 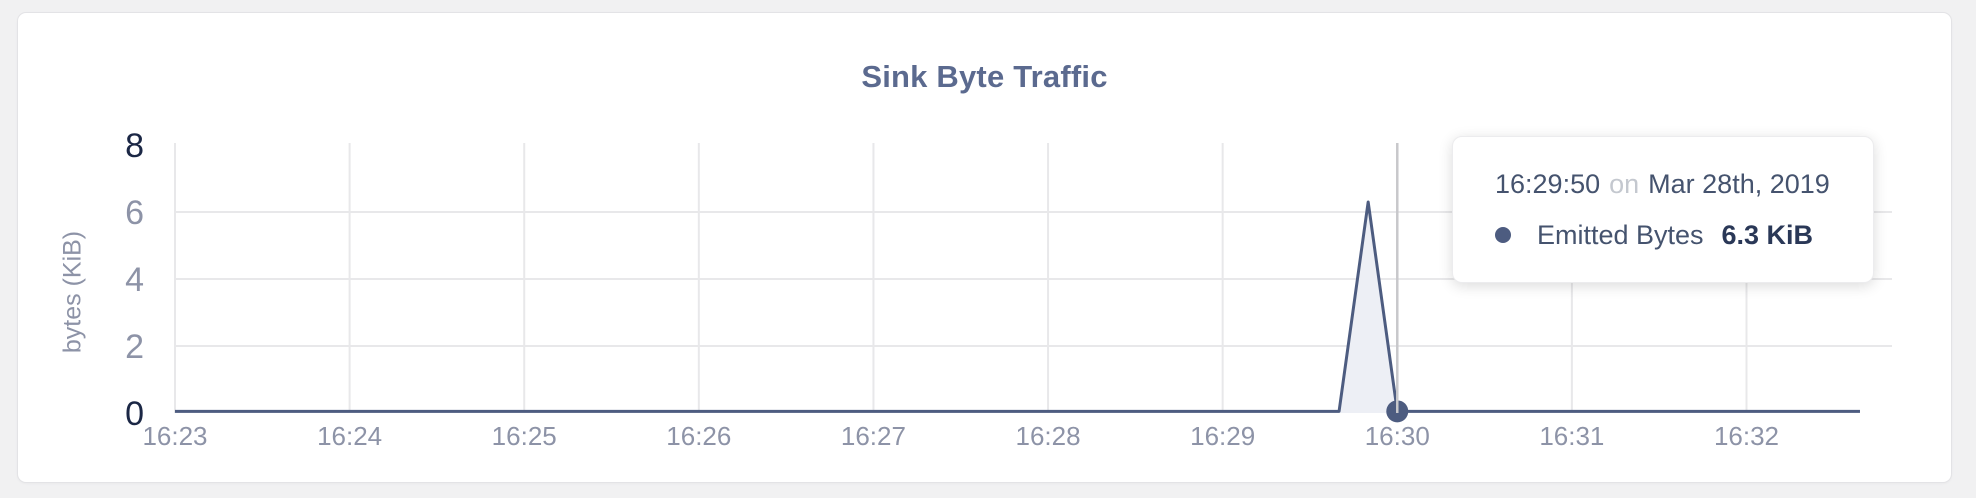 What do you see at coordinates (1571, 436) in the screenshot?
I see `x-tick-label: 16:31` at bounding box center [1571, 436].